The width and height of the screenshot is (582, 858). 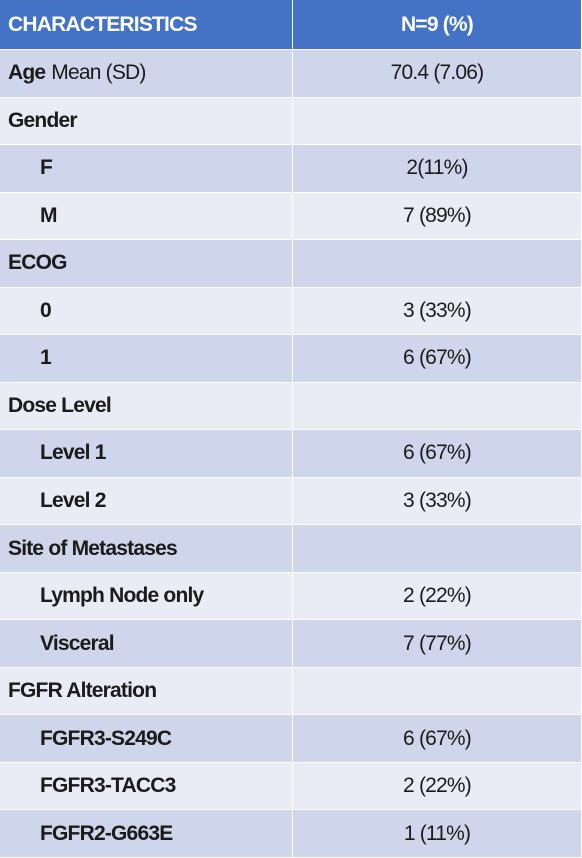 I want to click on label-cell: FGFR Alteration, so click(x=146, y=691).